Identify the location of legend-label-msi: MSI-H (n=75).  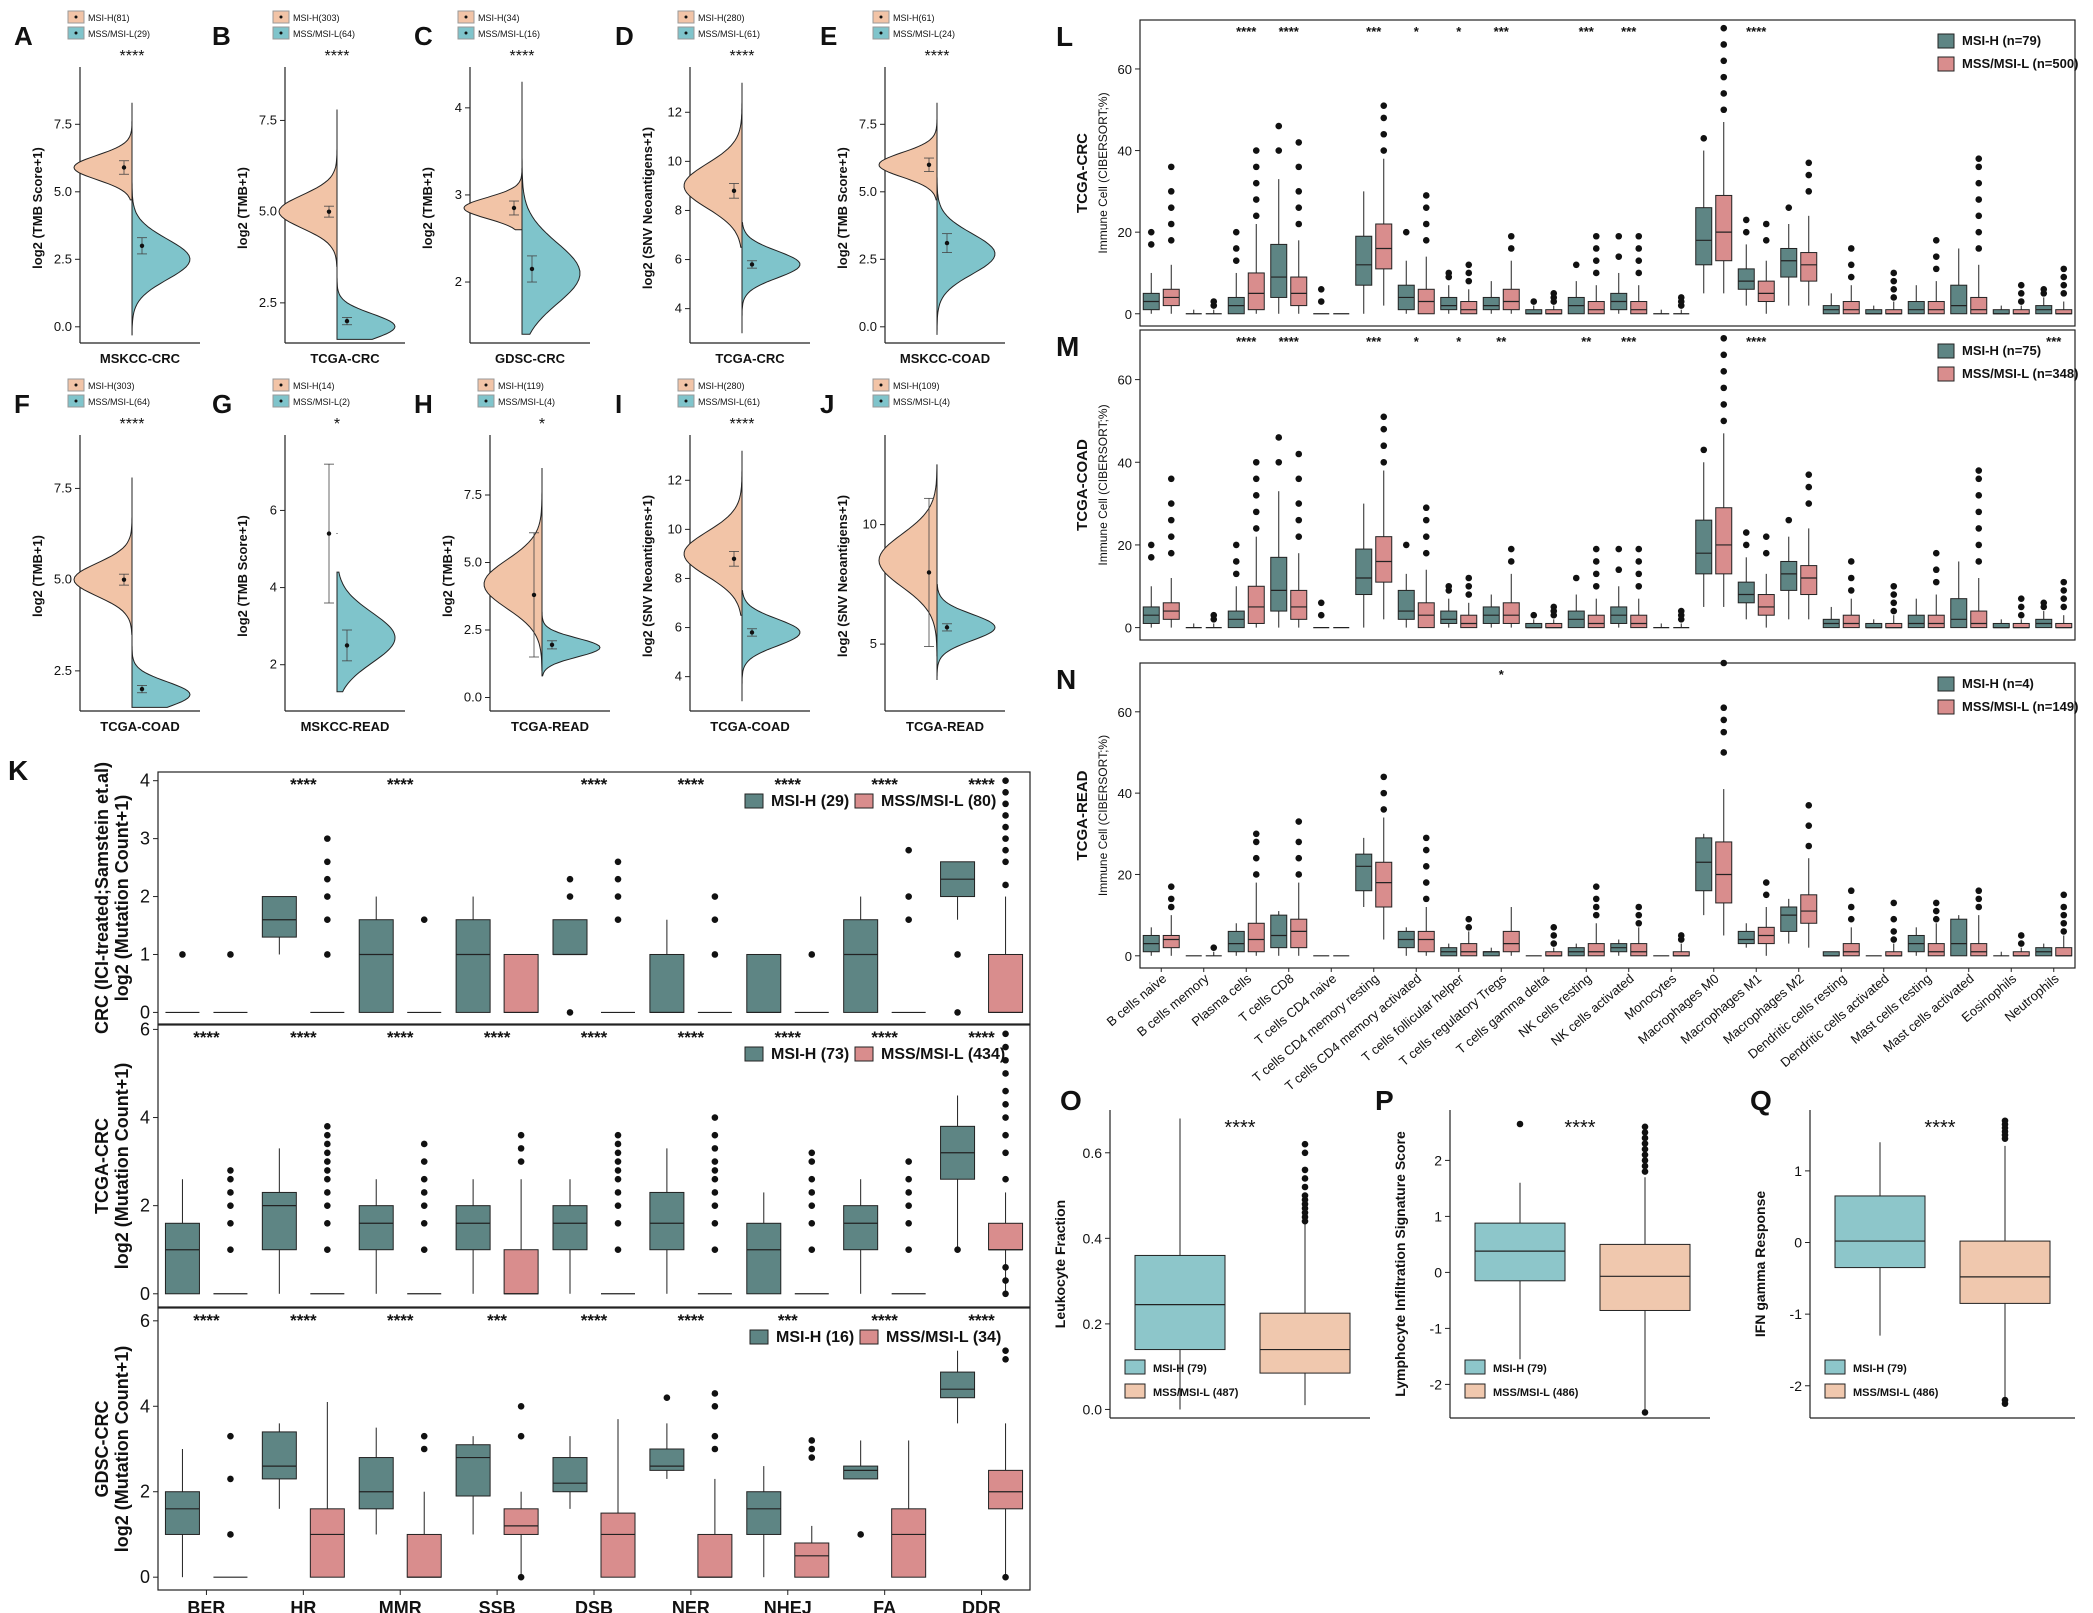
(2001, 350).